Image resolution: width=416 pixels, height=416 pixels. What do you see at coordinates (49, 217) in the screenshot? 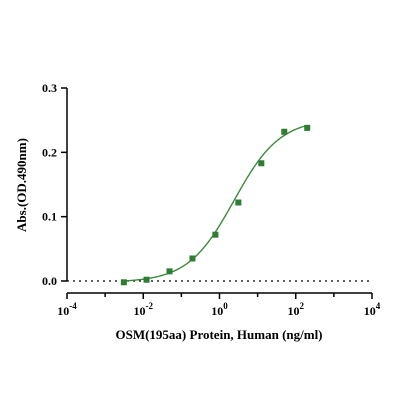
I see `y-tick-label: 0.1` at bounding box center [49, 217].